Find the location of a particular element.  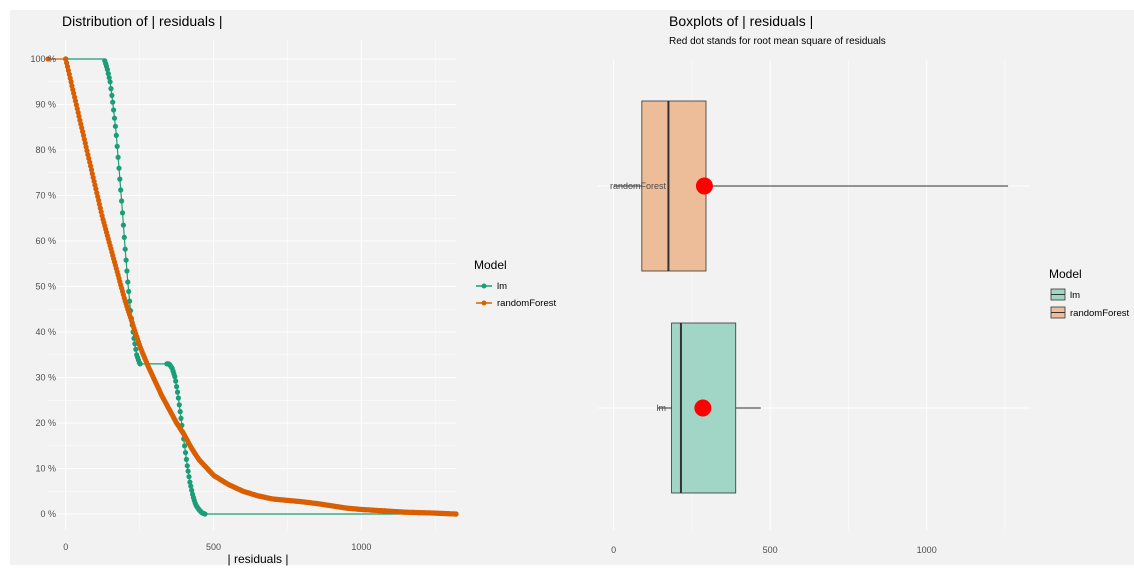

left-legend-key-lm is located at coordinates (484, 286).